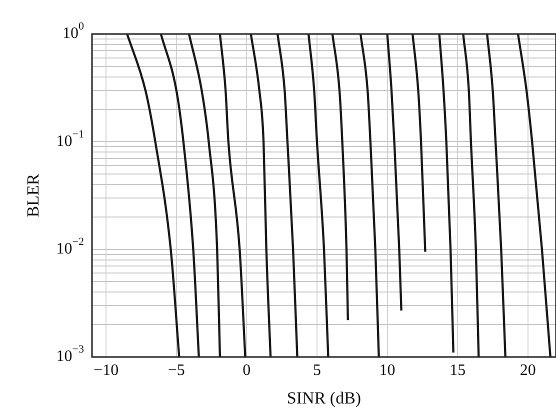 The height and width of the screenshot is (414, 556). What do you see at coordinates (106, 371) in the screenshot?
I see `x-tick-label: −10` at bounding box center [106, 371].